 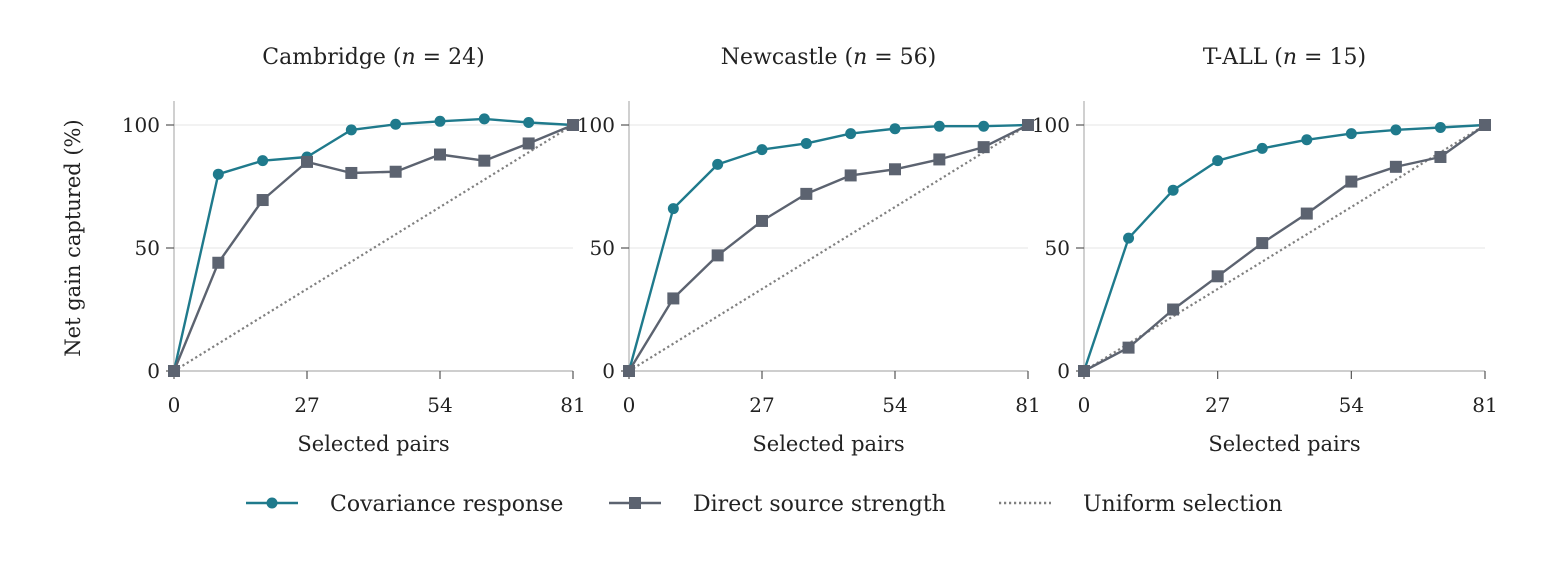 What do you see at coordinates (272, 503) in the screenshot?
I see `legend-marker-circle` at bounding box center [272, 503].